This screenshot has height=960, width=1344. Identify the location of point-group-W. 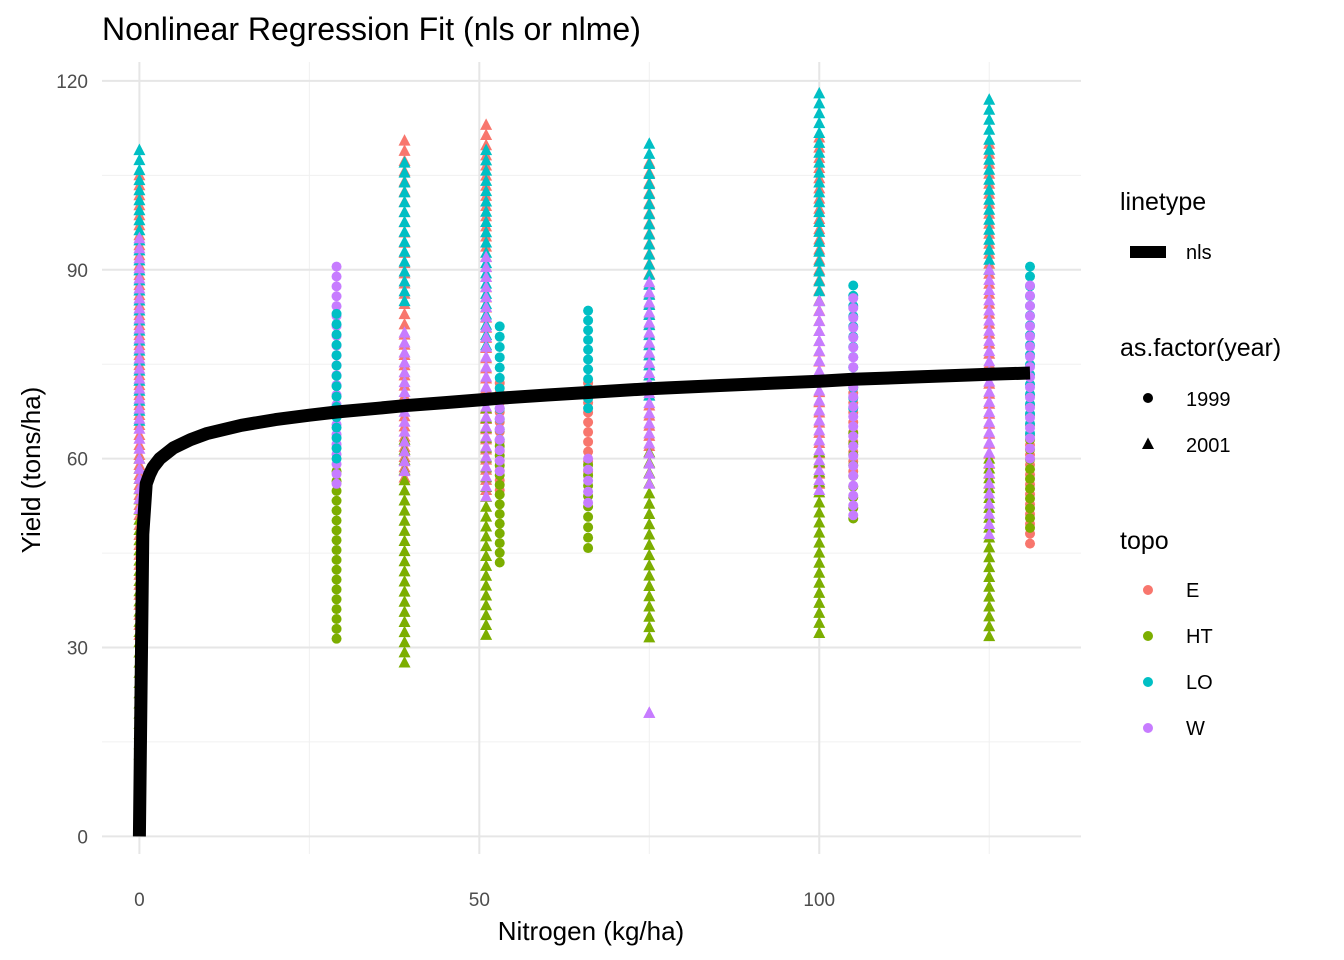
(499, 440).